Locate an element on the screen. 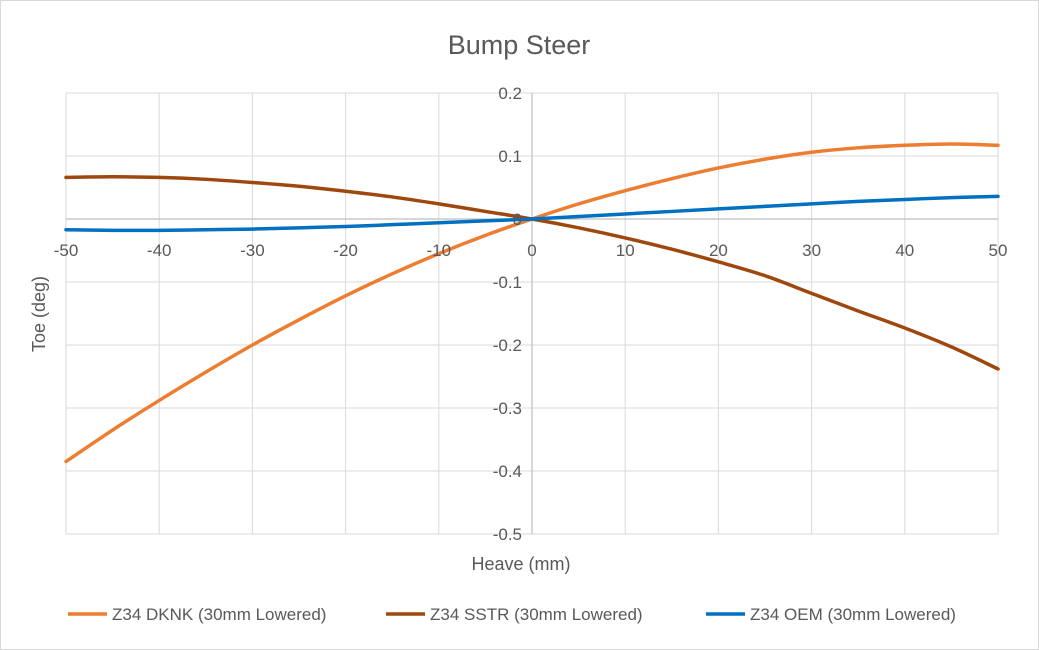 This screenshot has height=650, width=1039. x-tick-label: 40 is located at coordinates (904, 250).